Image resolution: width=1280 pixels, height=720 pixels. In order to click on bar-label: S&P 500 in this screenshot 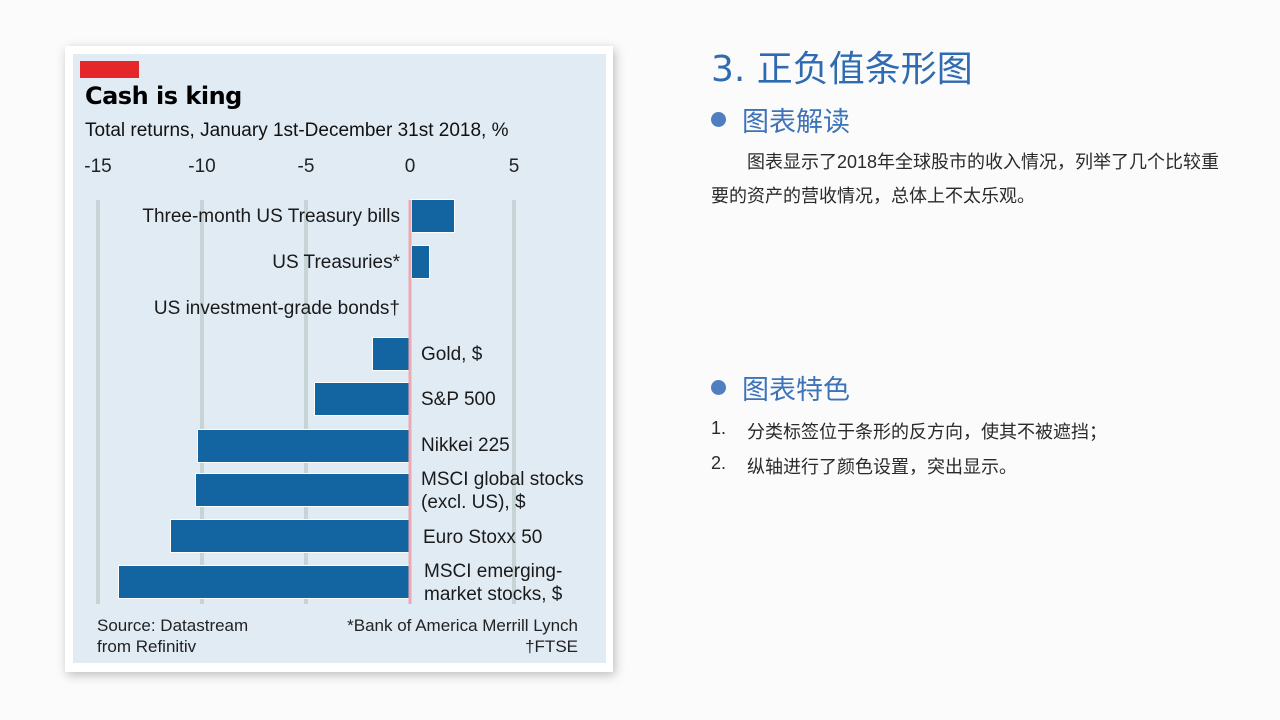, I will do `click(458, 399)`.